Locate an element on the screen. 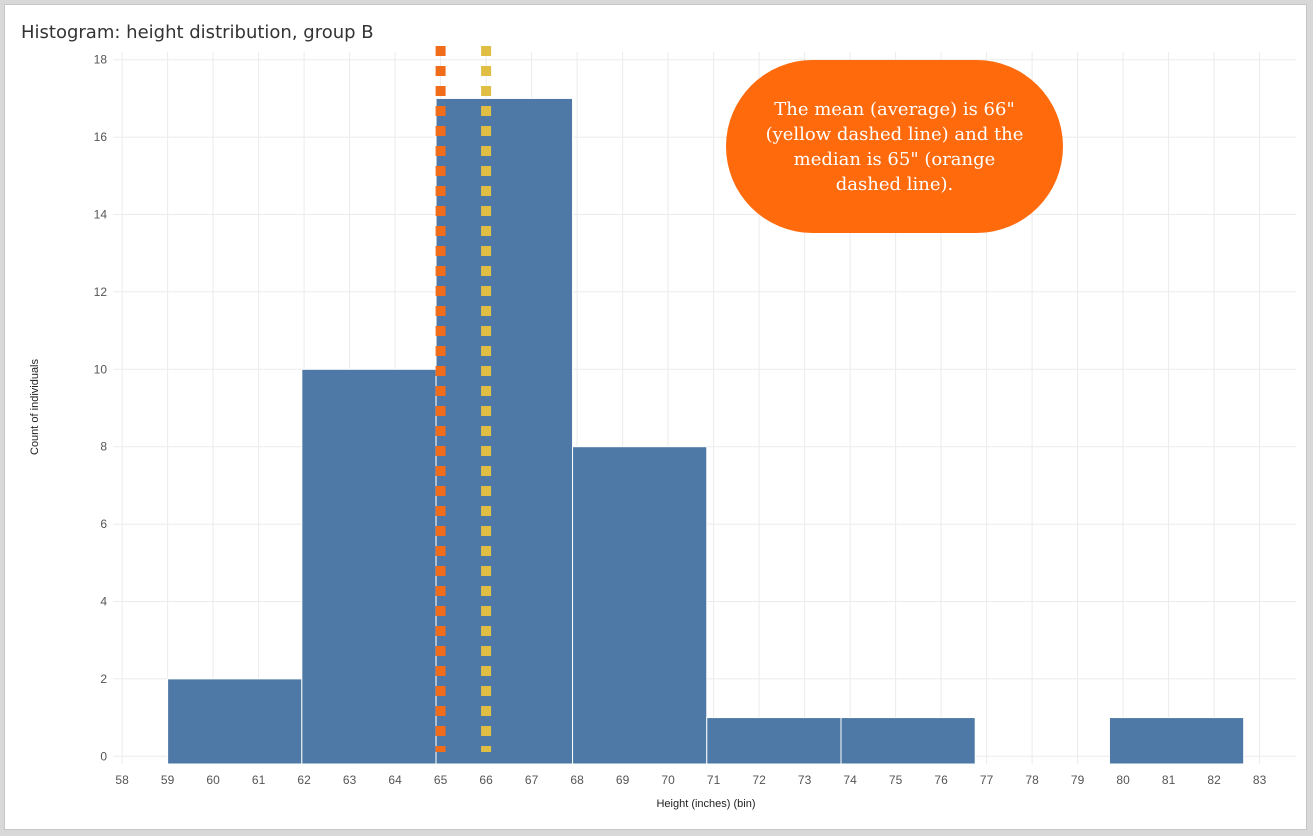  x-tick-label: 71 is located at coordinates (714, 780).